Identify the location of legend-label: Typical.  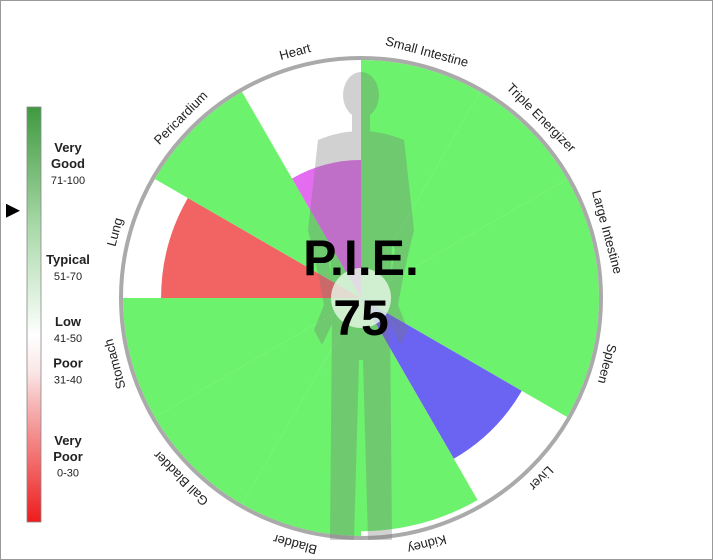
(68, 259).